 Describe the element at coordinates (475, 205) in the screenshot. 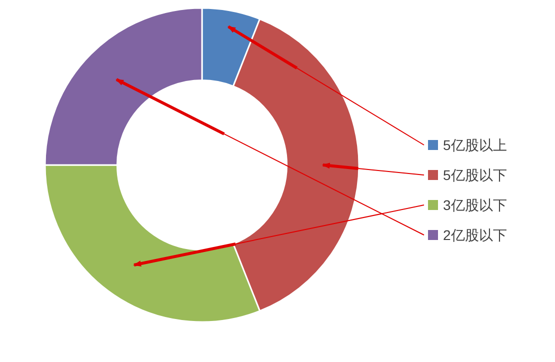

I see `legend-label: 3亿股以下` at that location.